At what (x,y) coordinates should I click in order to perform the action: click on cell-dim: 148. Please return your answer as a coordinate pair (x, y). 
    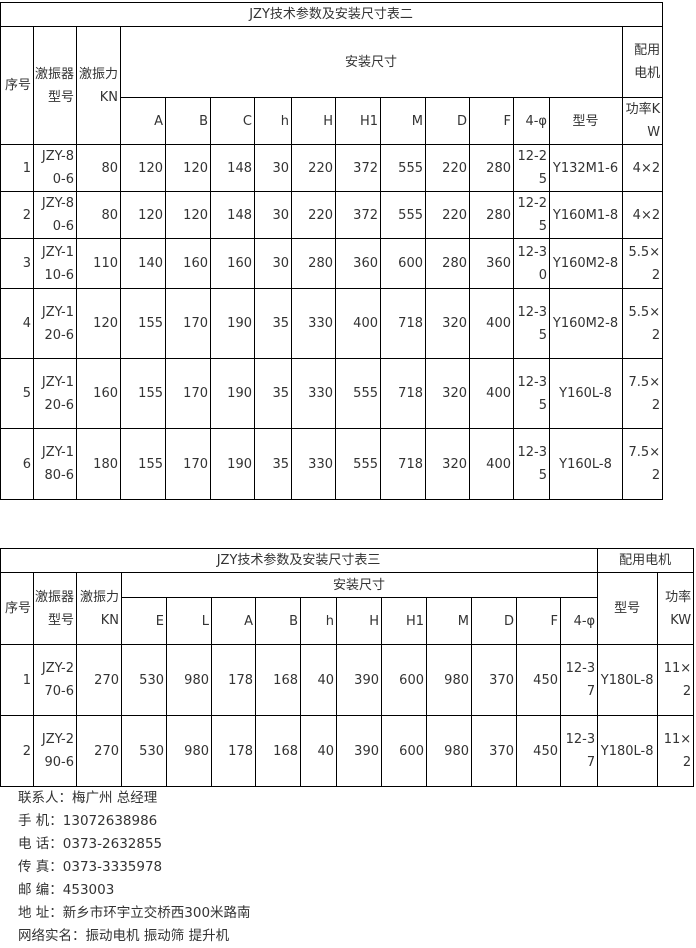
    Looking at the image, I should click on (232, 168).